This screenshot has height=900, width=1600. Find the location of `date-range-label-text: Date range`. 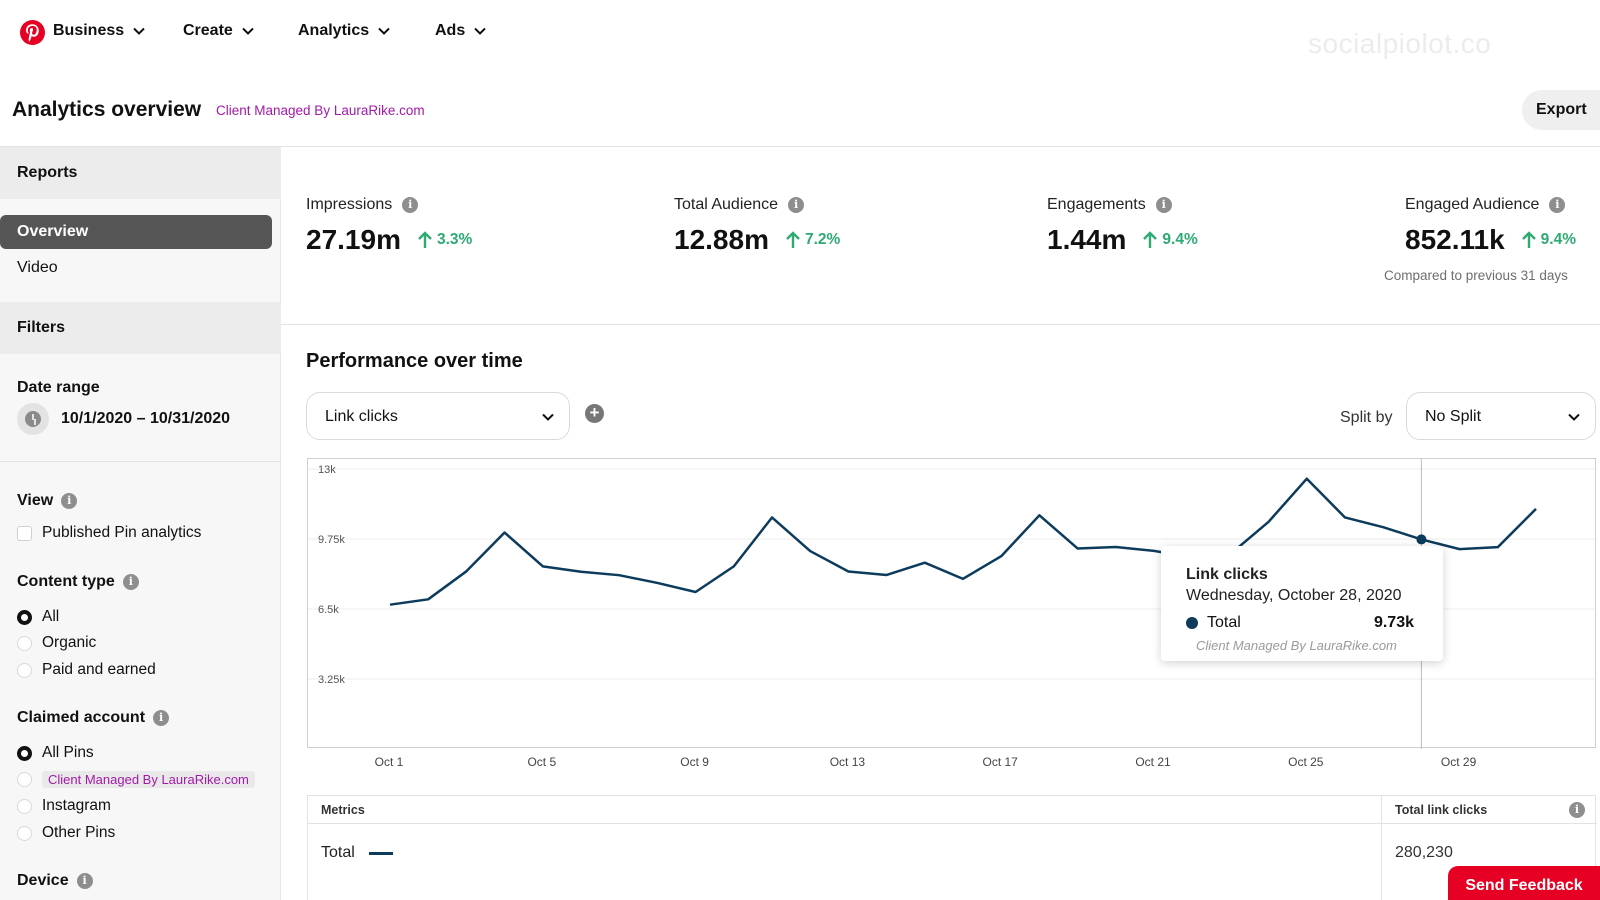

date-range-label-text: Date range is located at coordinates (58, 387).